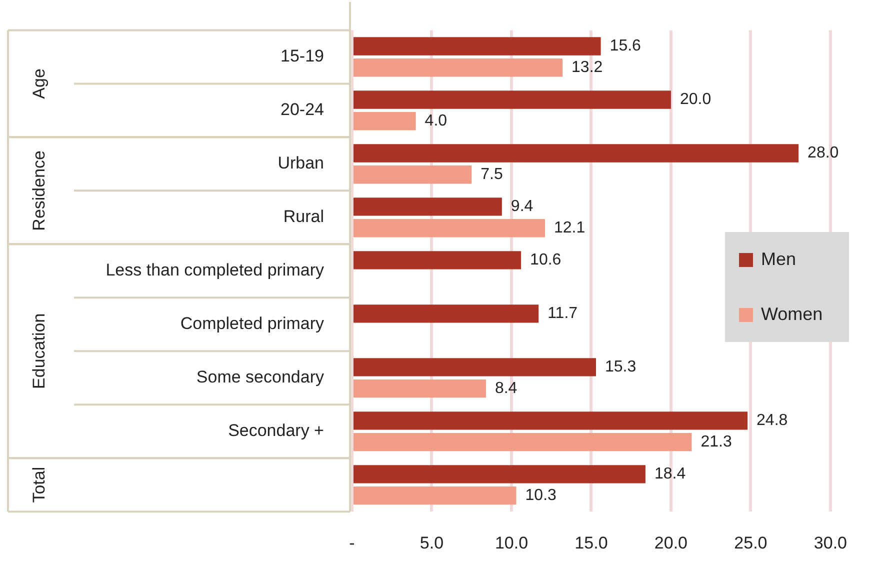 This screenshot has height=576, width=869. I want to click on data-label: 15.6, so click(626, 46).